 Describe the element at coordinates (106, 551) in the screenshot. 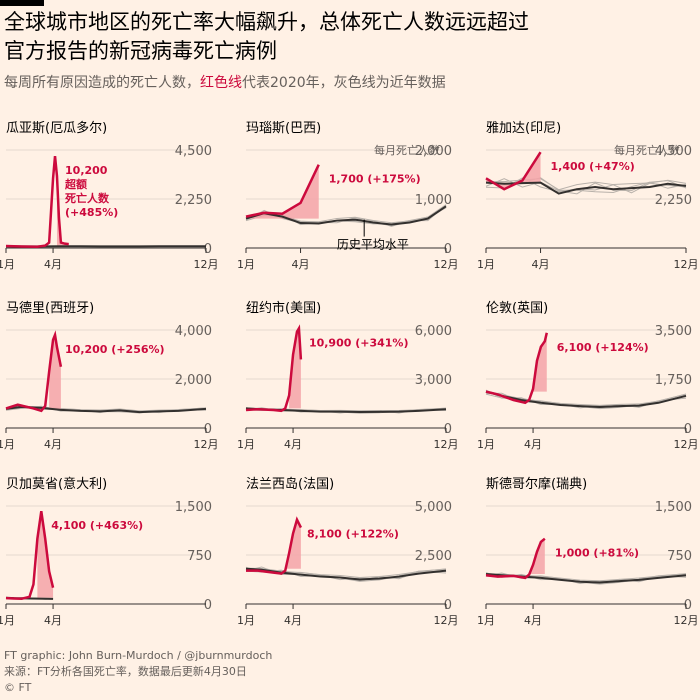

I see `chart-panel: 贝加莫省(意大利) 1,500 750 0 1月 4月 4,100 (+463%)` at that location.